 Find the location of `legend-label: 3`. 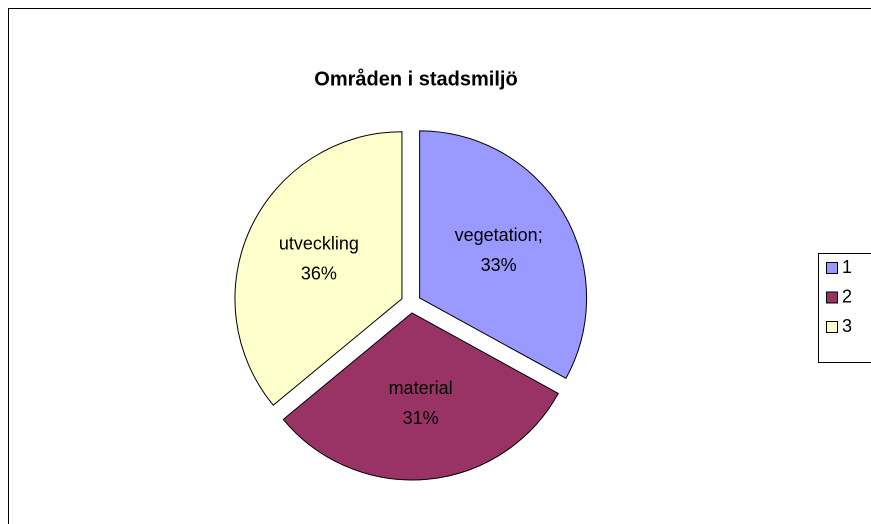

legend-label: 3 is located at coordinates (847, 326).